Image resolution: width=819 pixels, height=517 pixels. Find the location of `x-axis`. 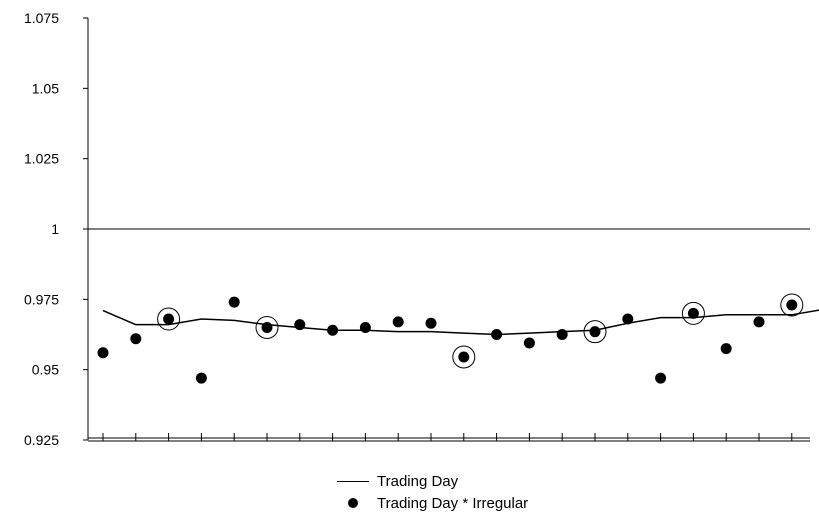

x-axis is located at coordinates (449, 437).